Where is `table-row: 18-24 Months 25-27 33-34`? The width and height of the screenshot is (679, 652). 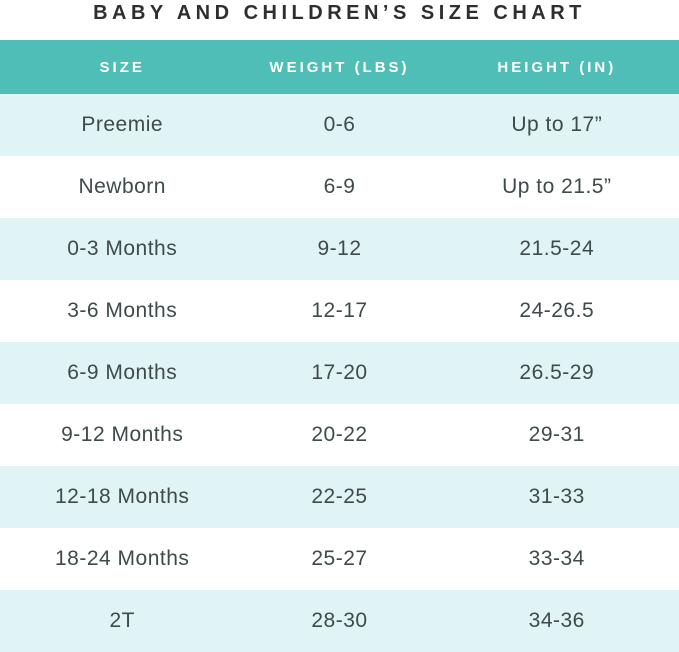 table-row: 18-24 Months 25-27 33-34 is located at coordinates (339, 559).